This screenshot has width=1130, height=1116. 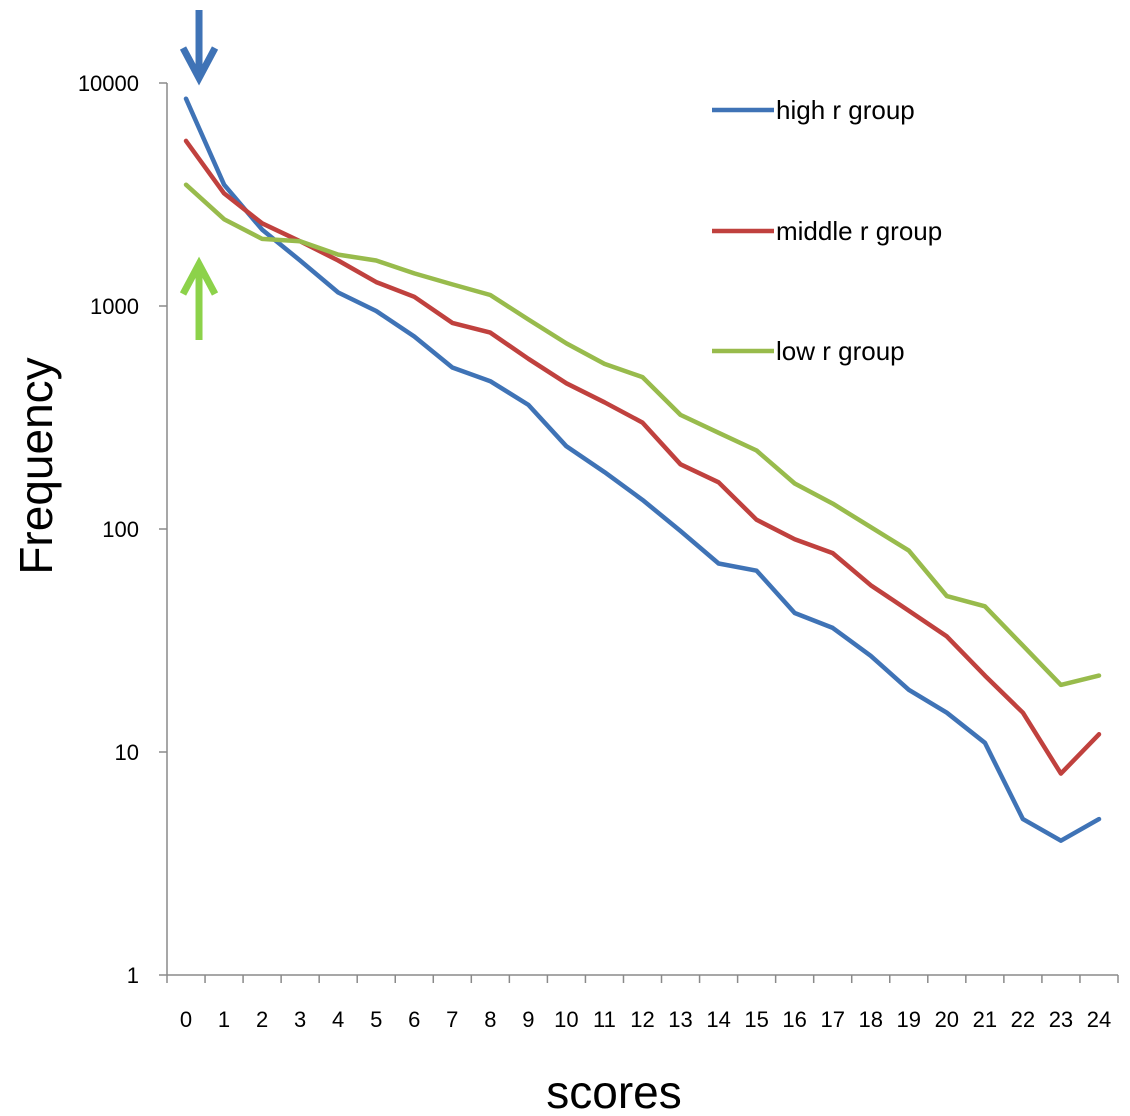 I want to click on x-tick-label: 7, so click(x=452, y=1019).